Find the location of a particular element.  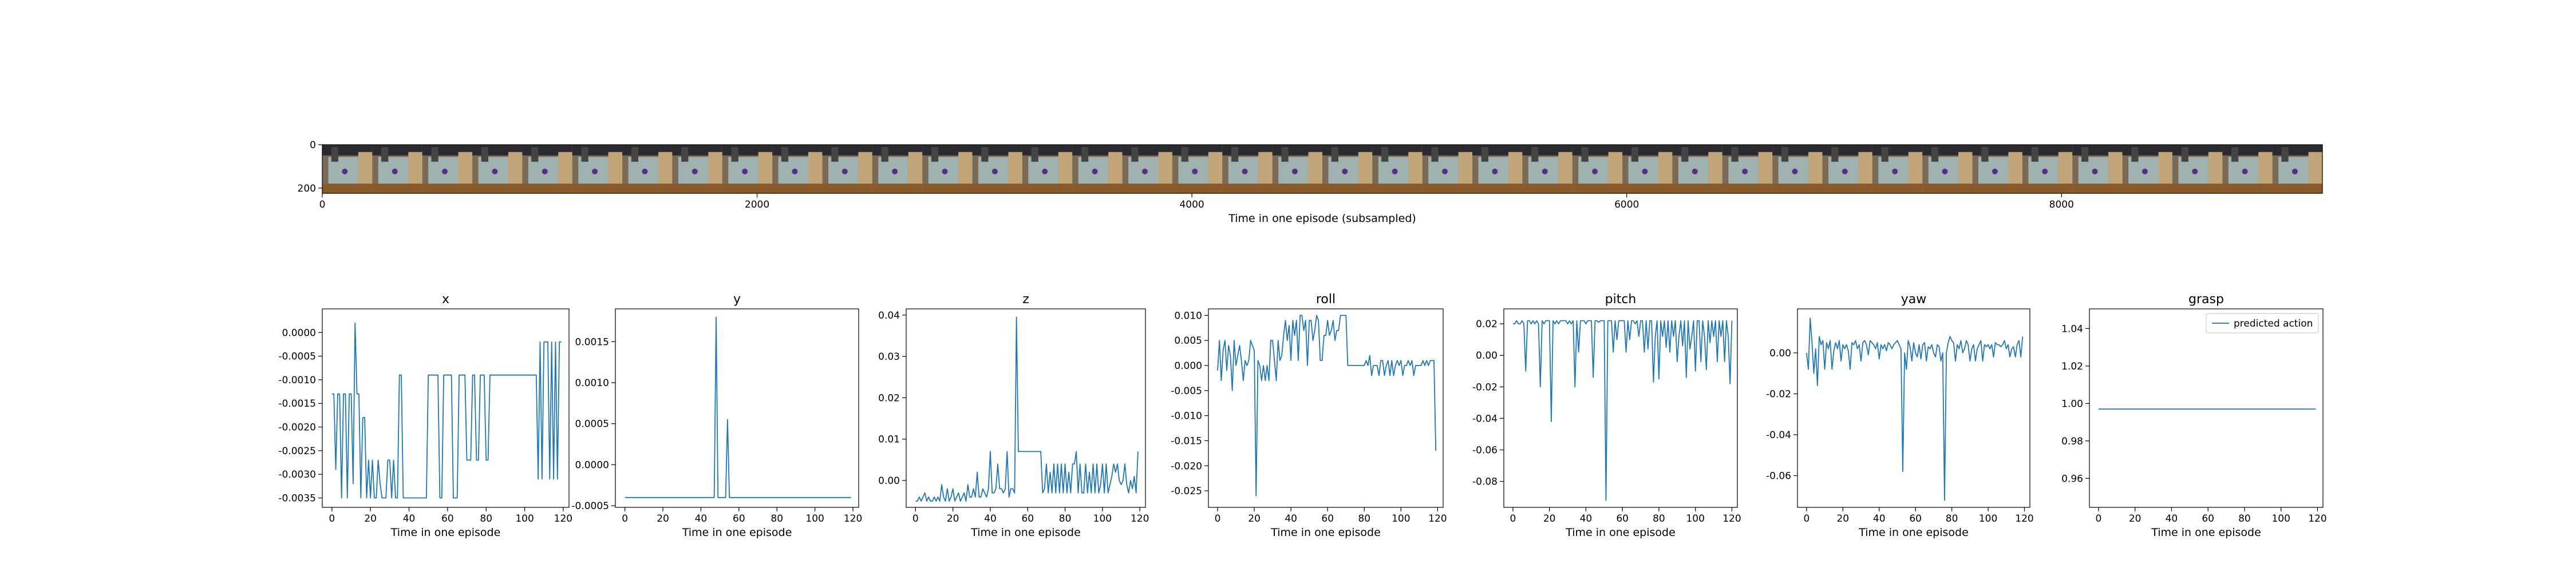

y-tick-label: -0.04 is located at coordinates (1778, 435).